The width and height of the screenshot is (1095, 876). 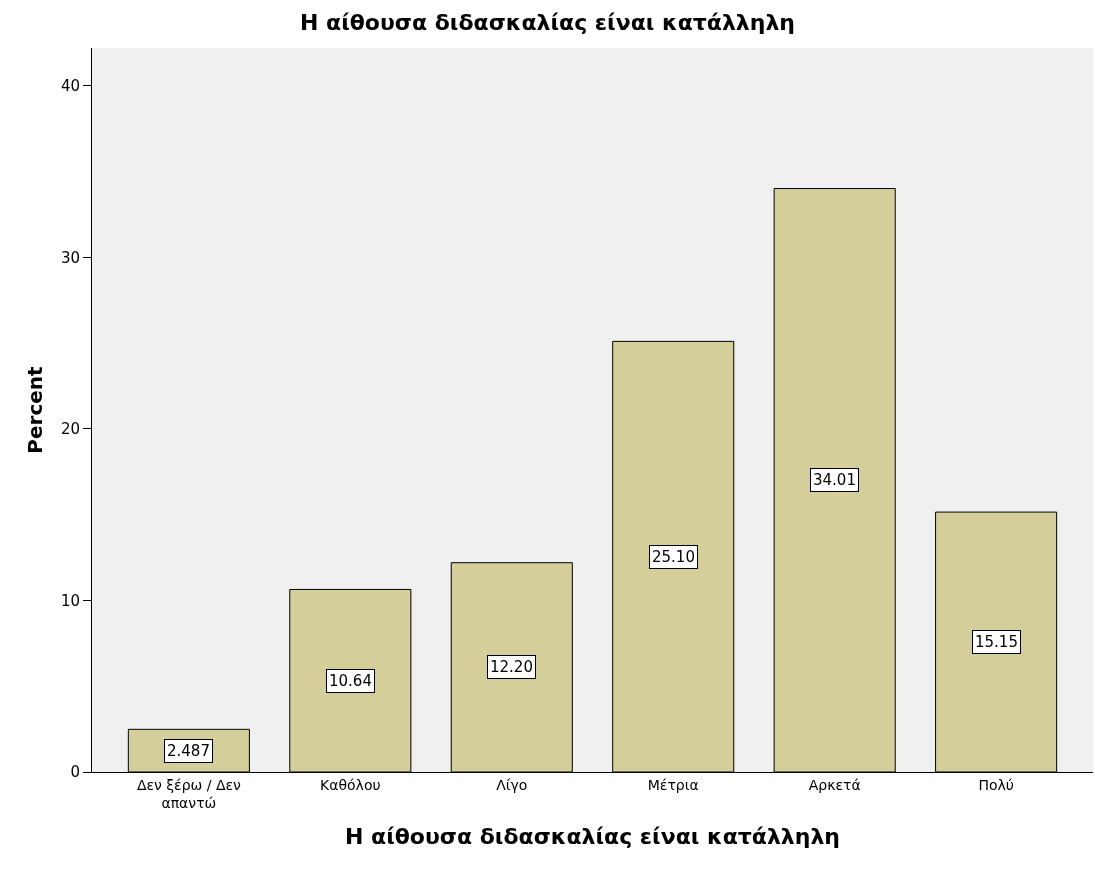 I want to click on data-label: 10.64, so click(x=350, y=681).